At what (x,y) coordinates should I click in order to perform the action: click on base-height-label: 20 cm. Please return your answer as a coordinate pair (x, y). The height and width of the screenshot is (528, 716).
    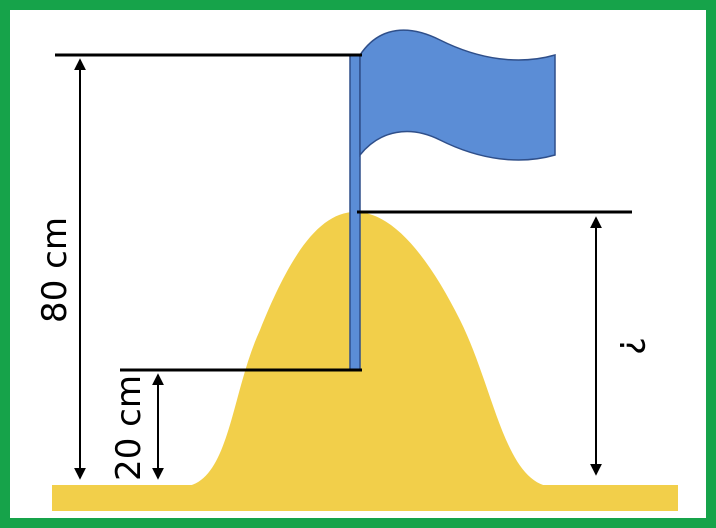
    Looking at the image, I should click on (129, 428).